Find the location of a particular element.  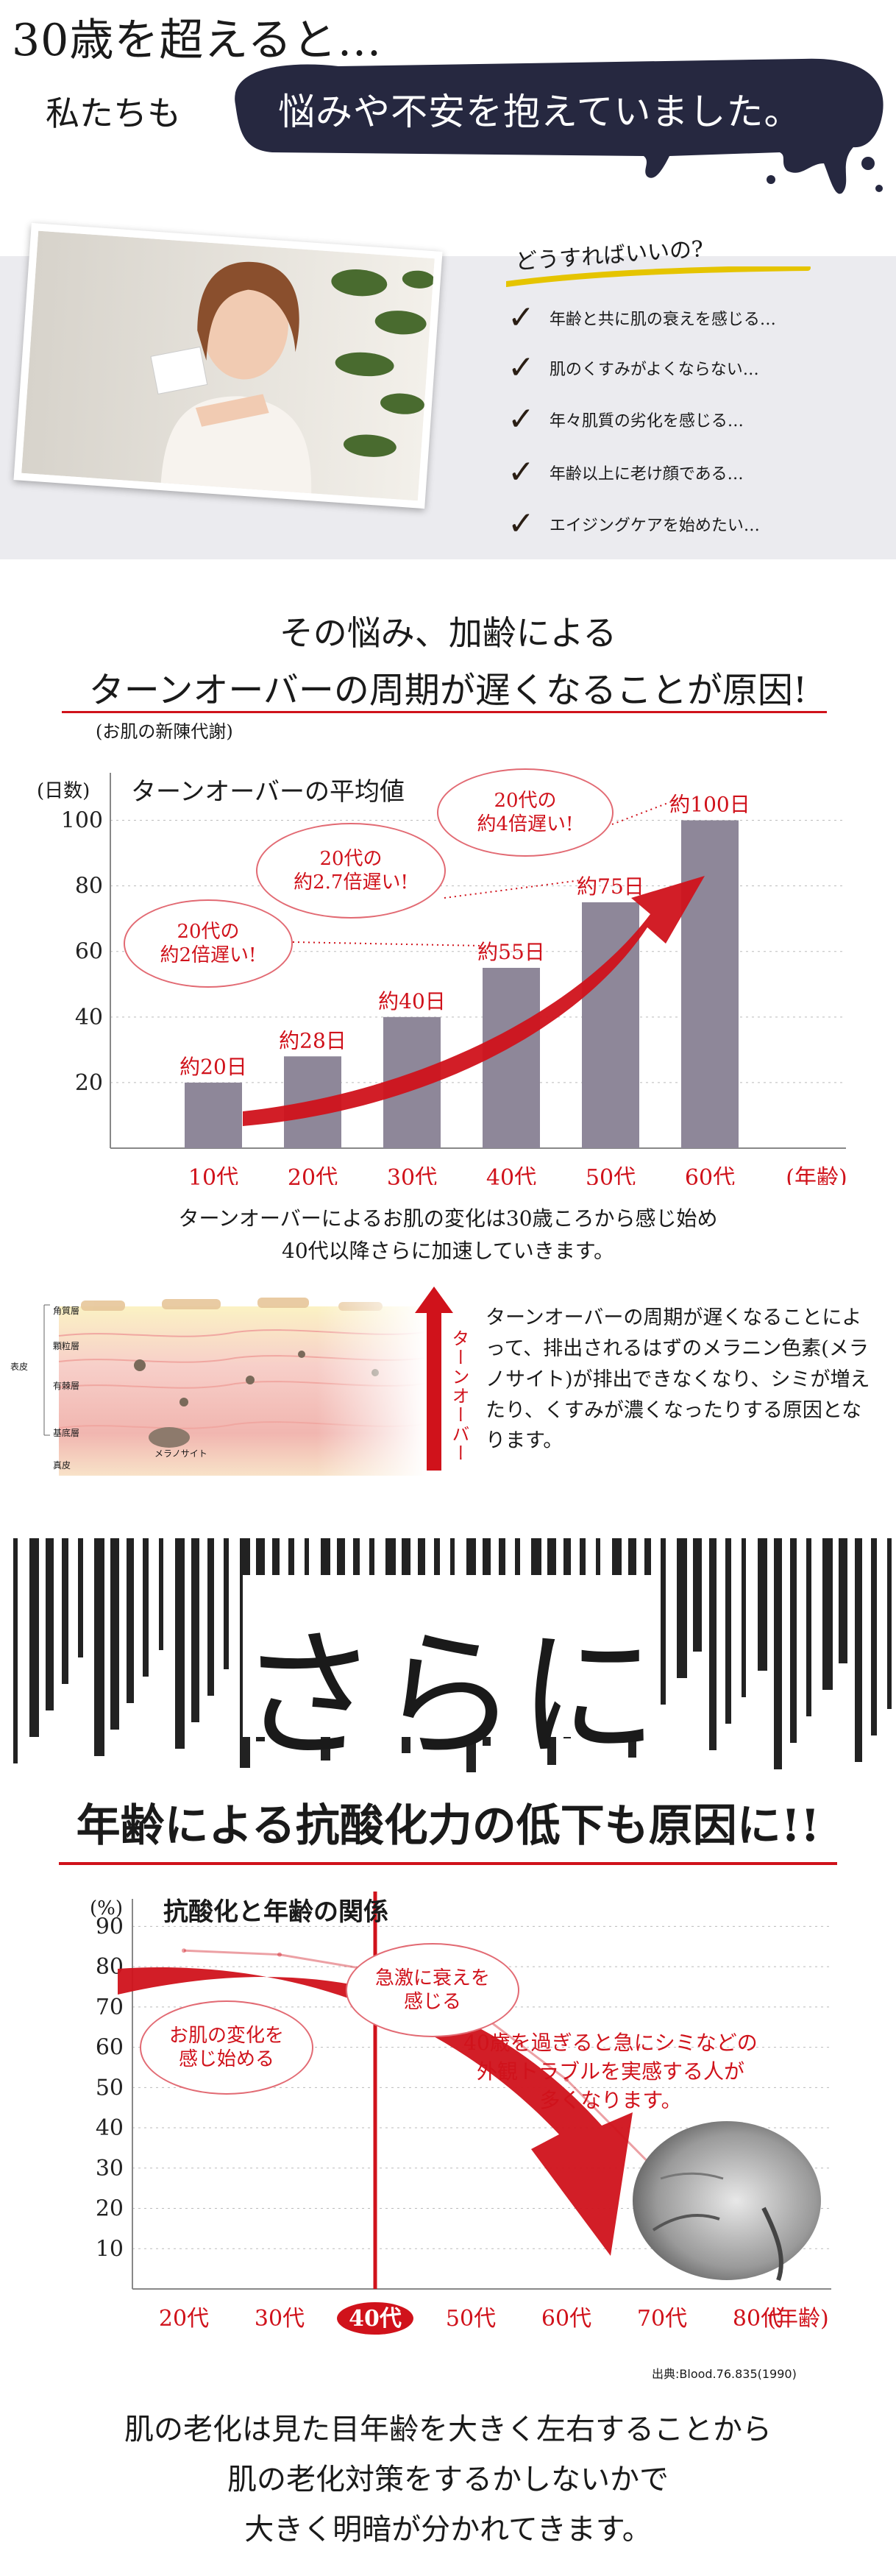

turnover-title: ターンオーバーの平均値 is located at coordinates (268, 792).